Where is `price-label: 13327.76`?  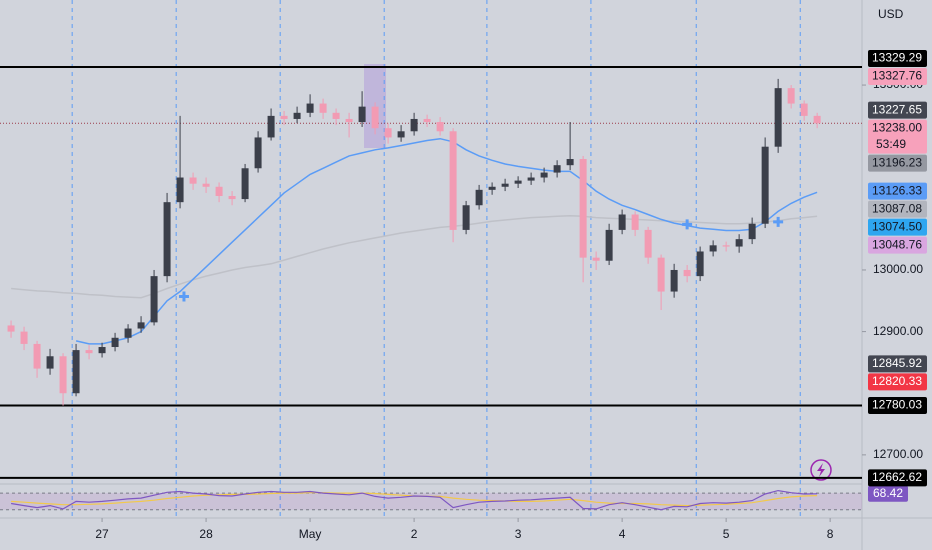 price-label: 13327.76 is located at coordinates (897, 76).